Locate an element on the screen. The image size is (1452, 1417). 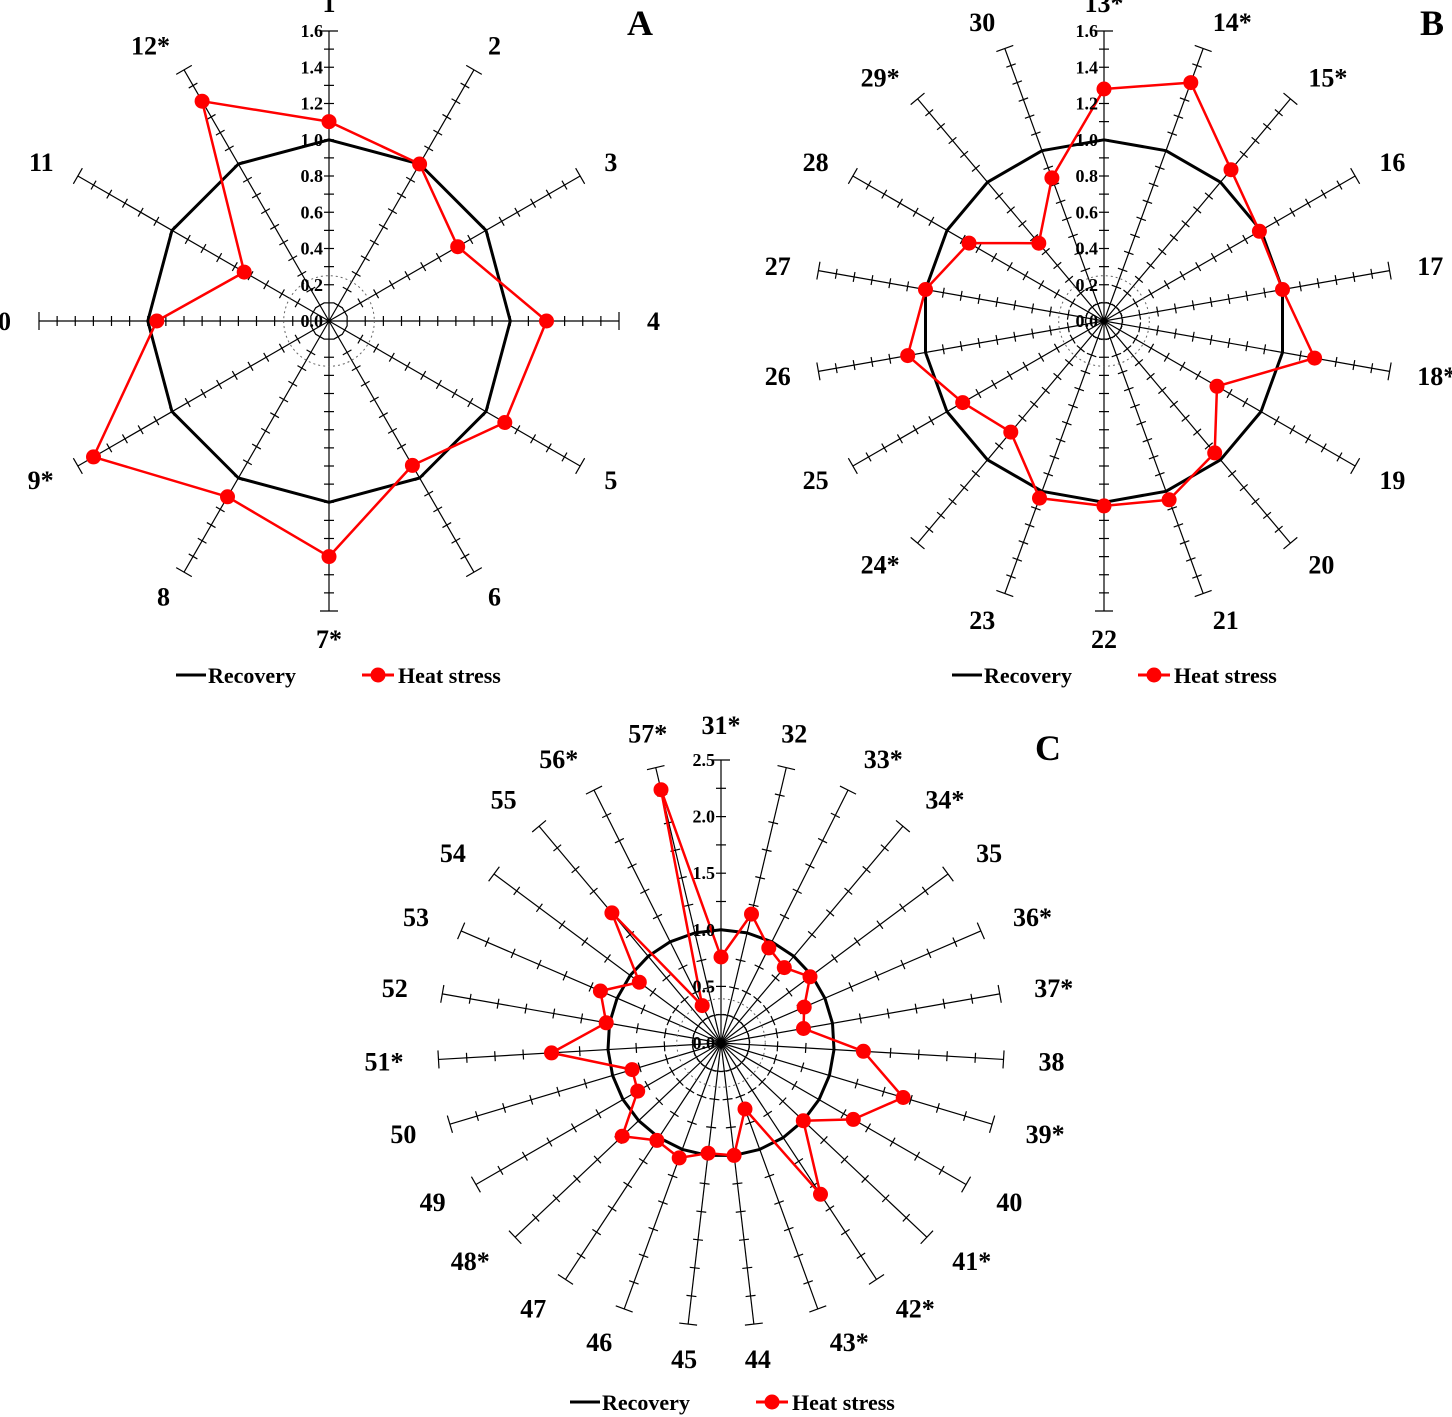
radial-tick-label: 0.8 is located at coordinates (312, 176).